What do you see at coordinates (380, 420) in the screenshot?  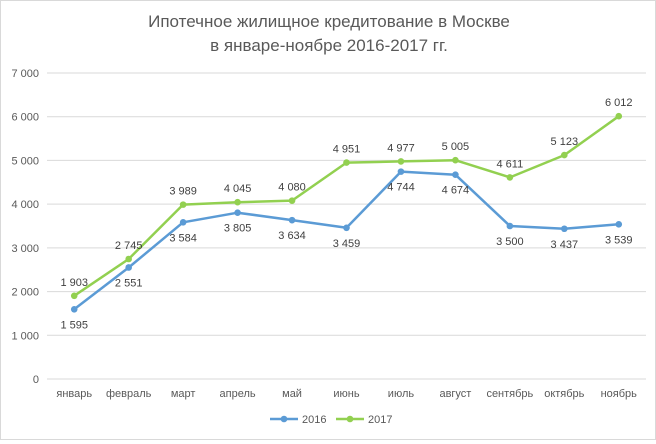 I see `legend-label-2017: 2017` at bounding box center [380, 420].